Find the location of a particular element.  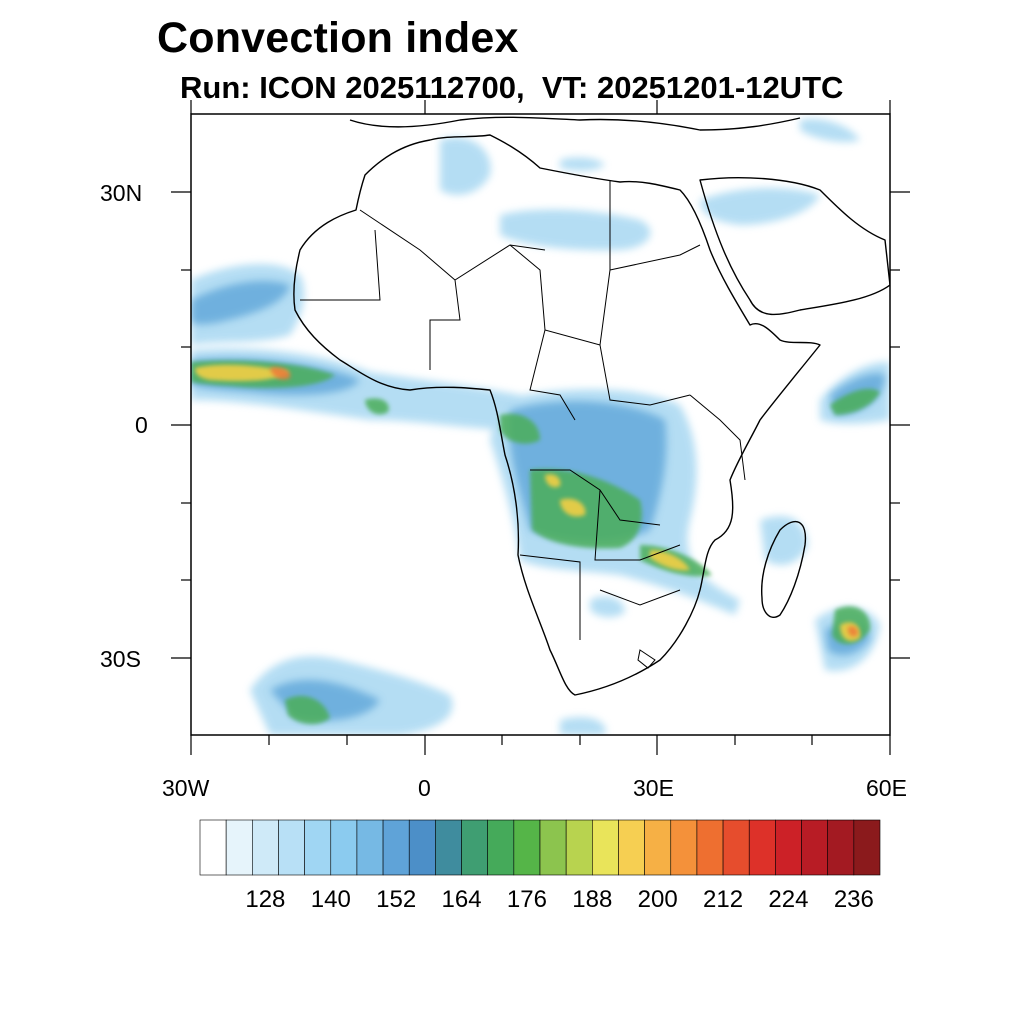

x-tick-label: 30E is located at coordinates (653, 788).